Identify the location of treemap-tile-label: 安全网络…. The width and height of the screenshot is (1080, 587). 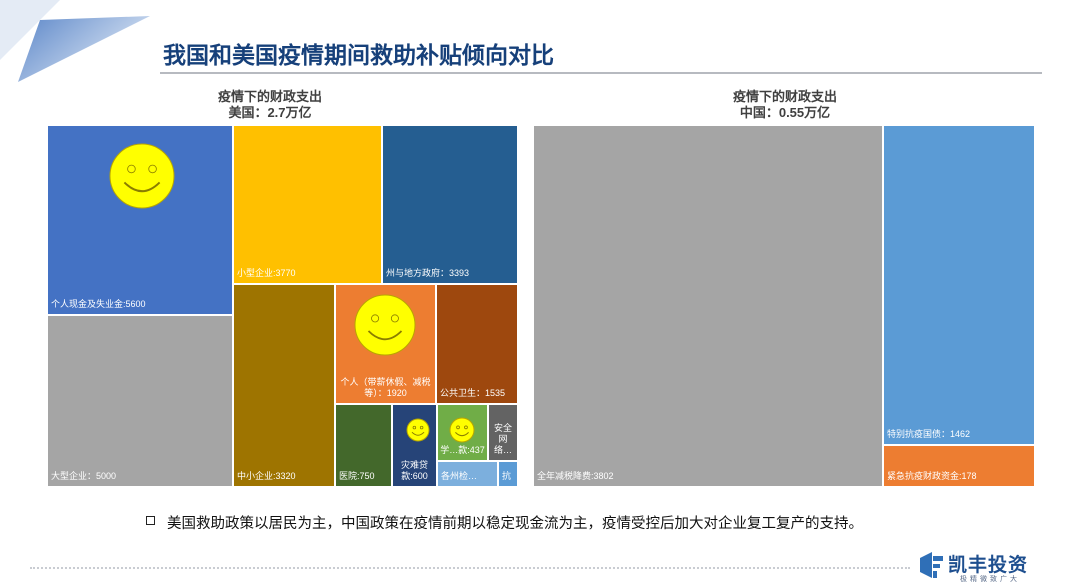
(502, 439).